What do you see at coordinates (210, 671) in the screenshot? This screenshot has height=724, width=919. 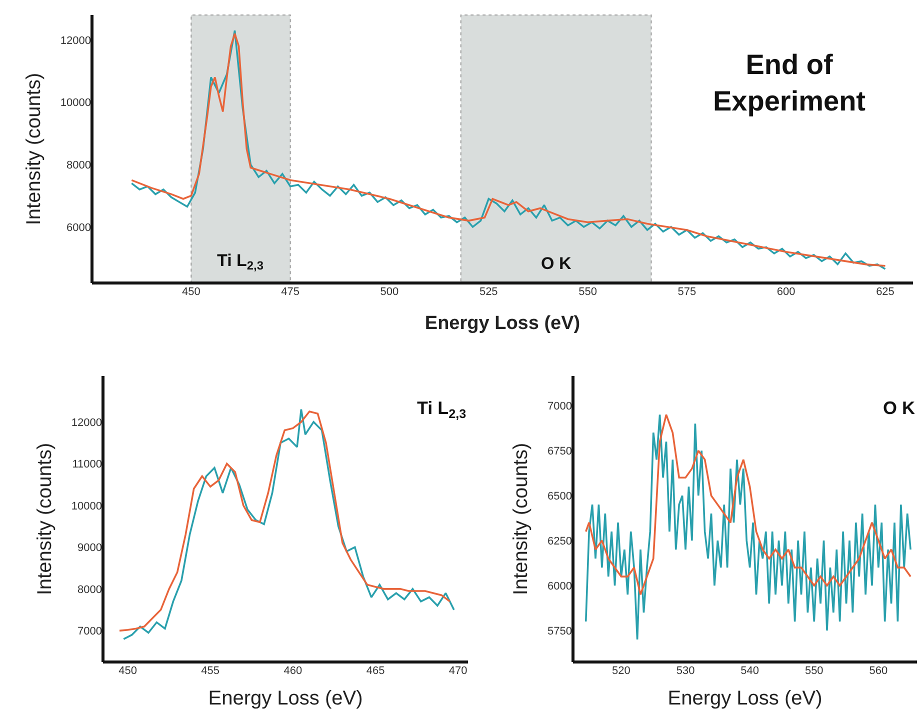 I see `x-tick-label: 455` at bounding box center [210, 671].